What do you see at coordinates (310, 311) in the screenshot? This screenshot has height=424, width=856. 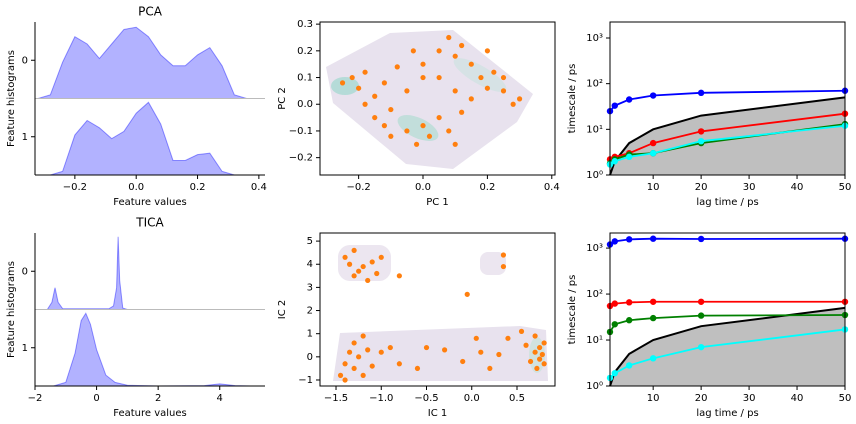 I see `y-tick-label: 2` at bounding box center [310, 311].